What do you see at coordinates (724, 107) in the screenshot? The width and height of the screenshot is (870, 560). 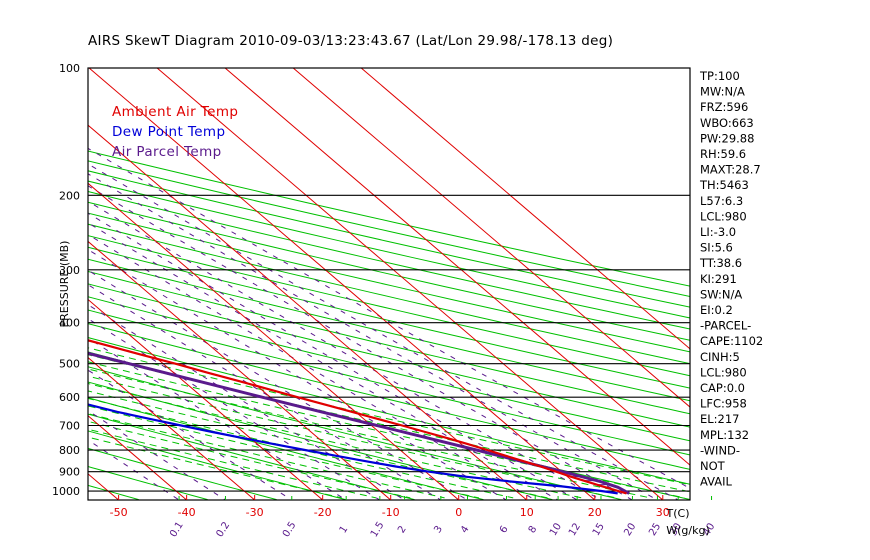 I see `sounding-index-frz: FRZ:596` at bounding box center [724, 107].